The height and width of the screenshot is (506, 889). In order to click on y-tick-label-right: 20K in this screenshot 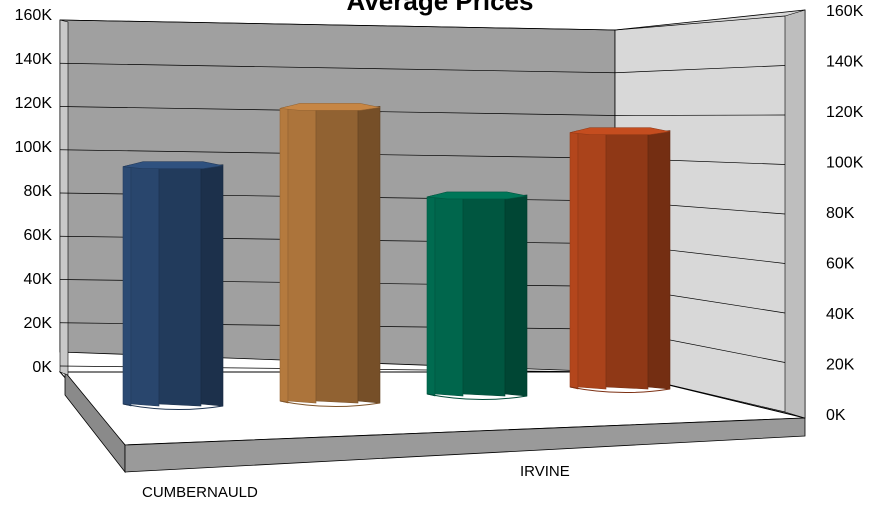, I will do `click(840, 365)`.